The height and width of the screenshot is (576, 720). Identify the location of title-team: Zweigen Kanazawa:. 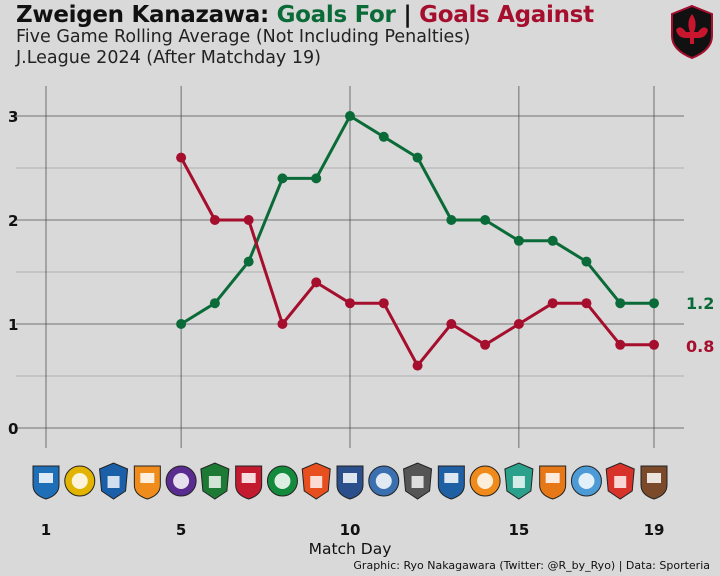
(142, 15).